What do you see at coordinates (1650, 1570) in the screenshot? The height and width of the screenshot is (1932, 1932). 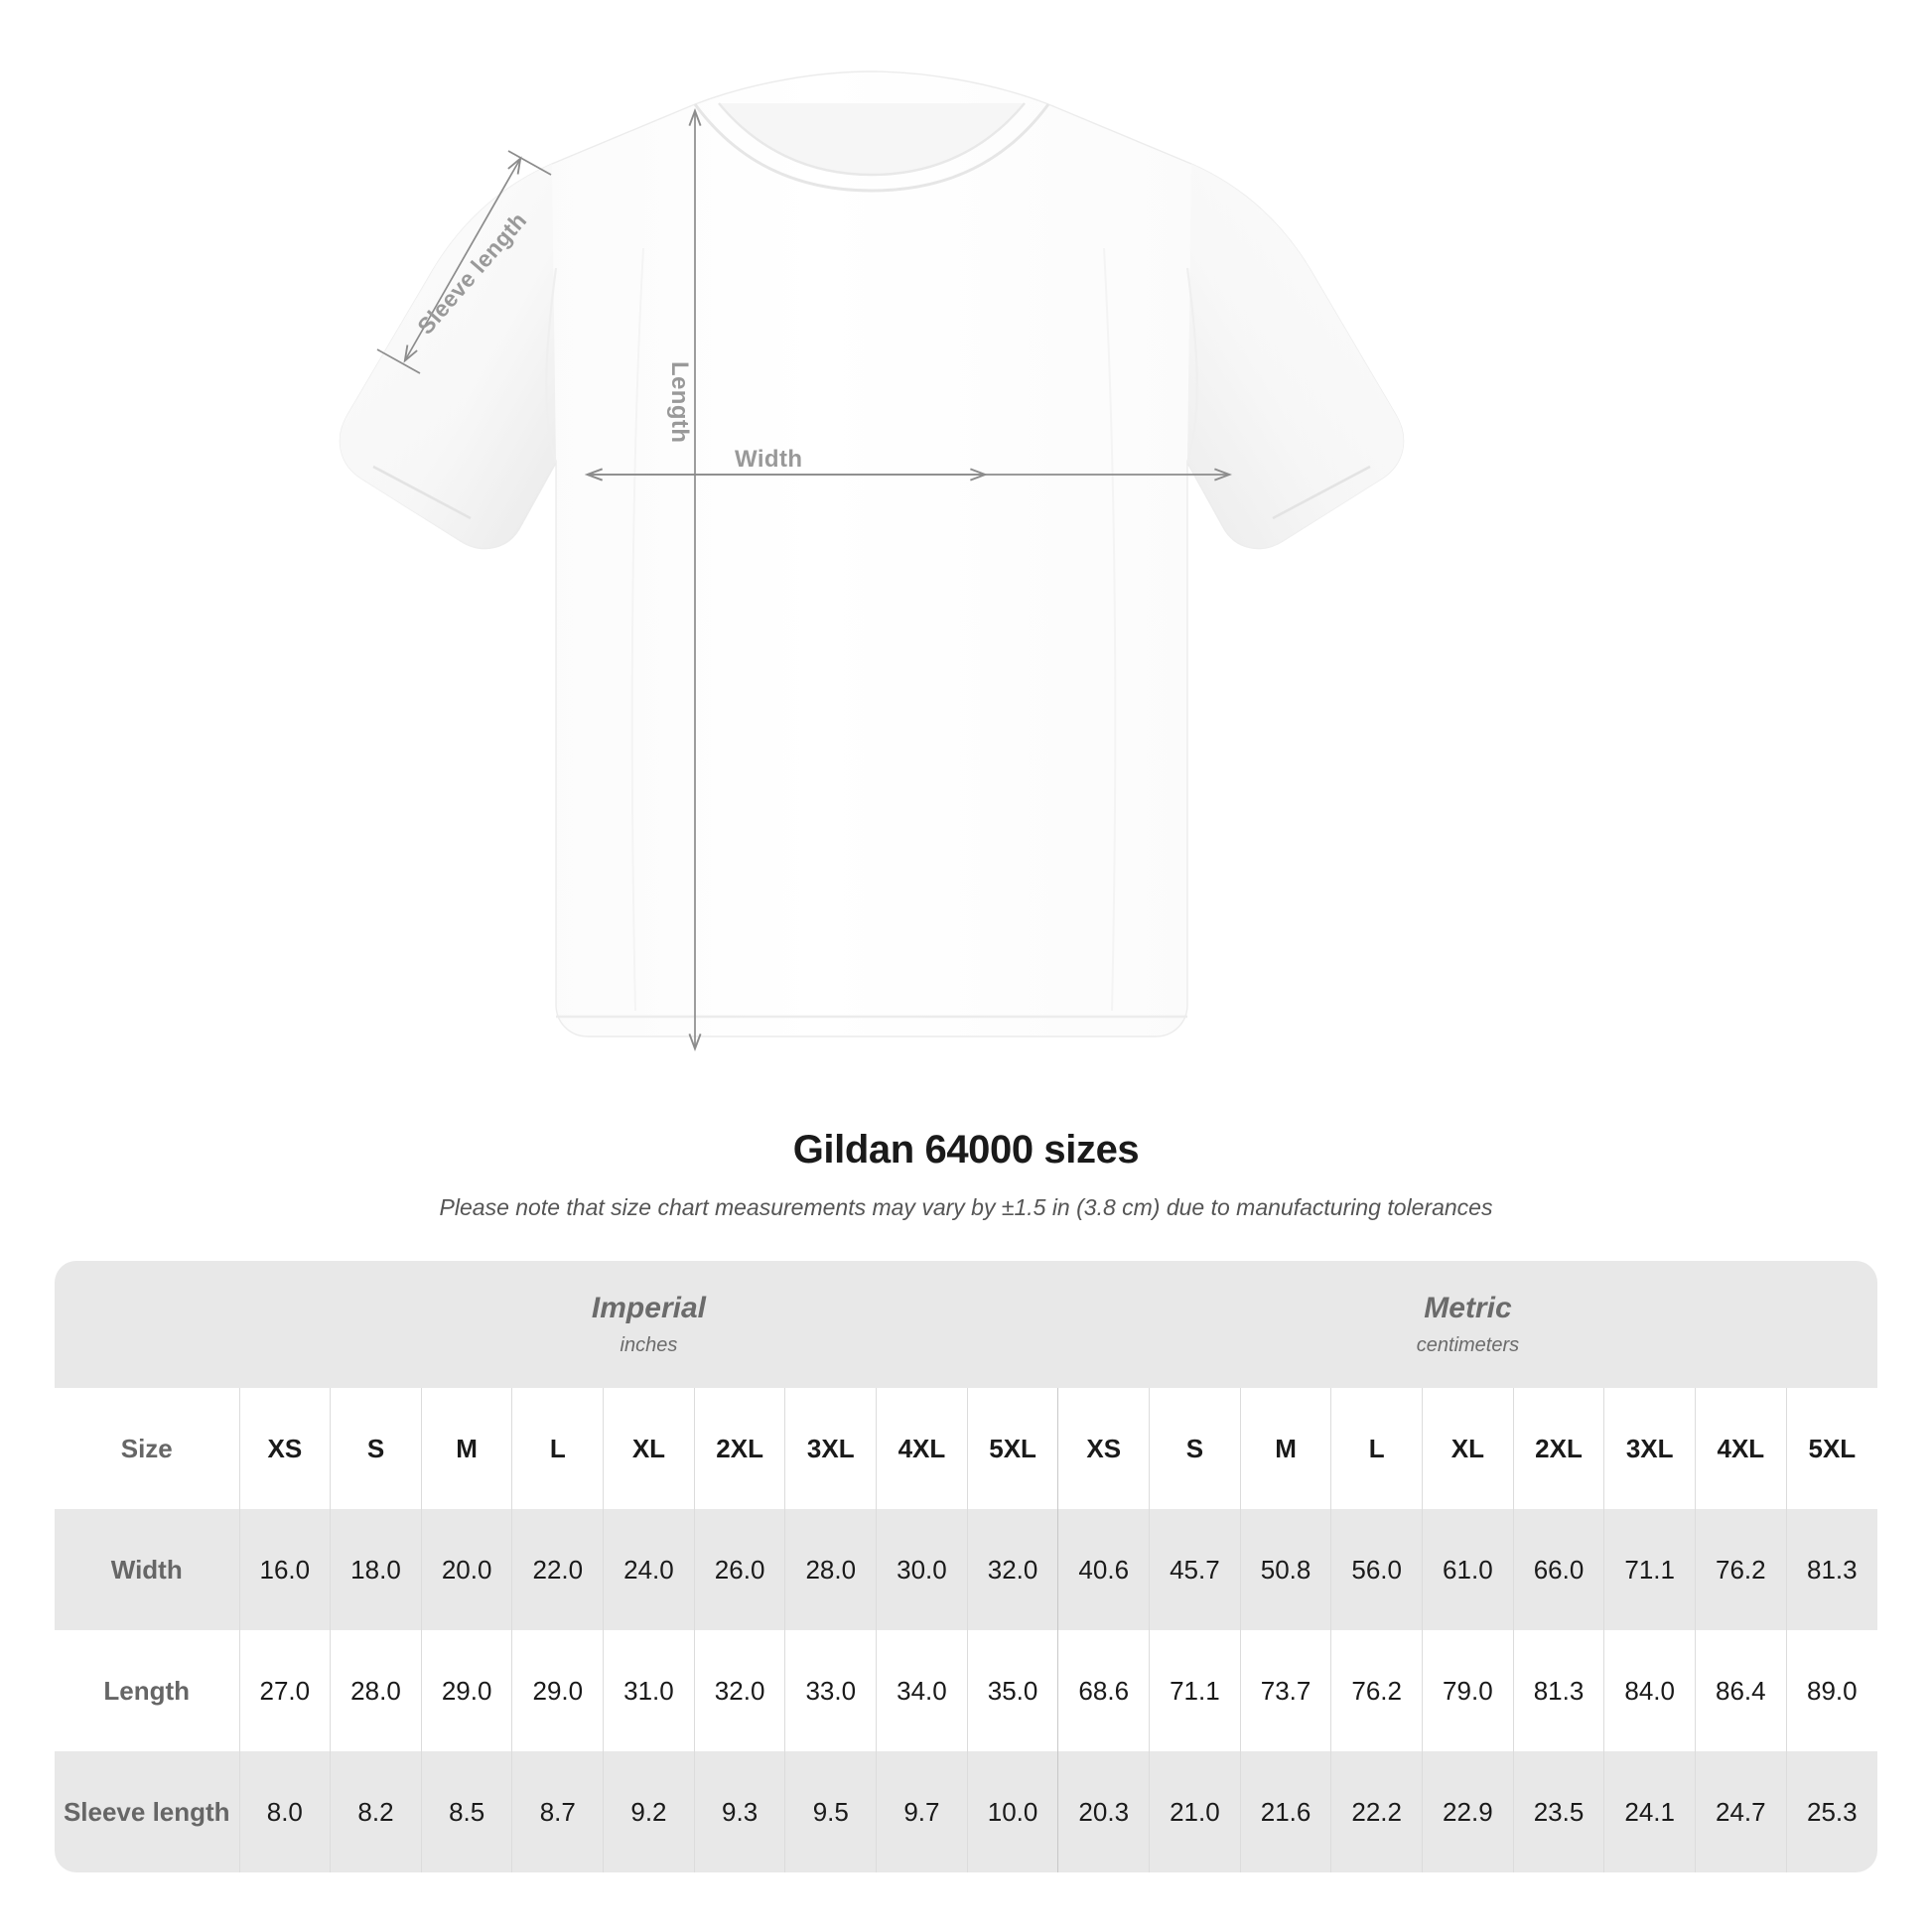 I see `cell-width-met-6: 71.1` at bounding box center [1650, 1570].